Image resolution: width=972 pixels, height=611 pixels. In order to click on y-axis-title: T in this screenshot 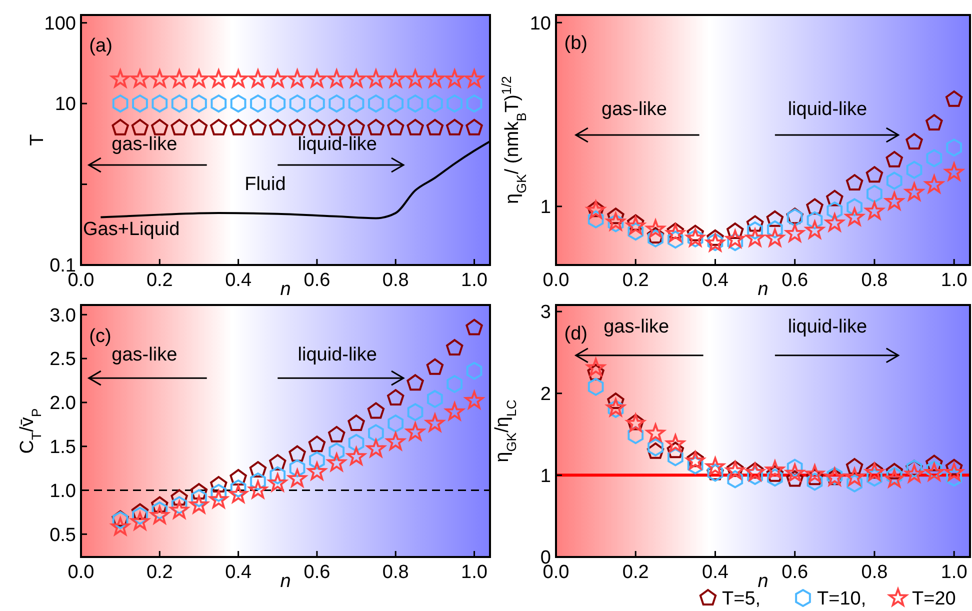, I will do `click(37, 140)`.